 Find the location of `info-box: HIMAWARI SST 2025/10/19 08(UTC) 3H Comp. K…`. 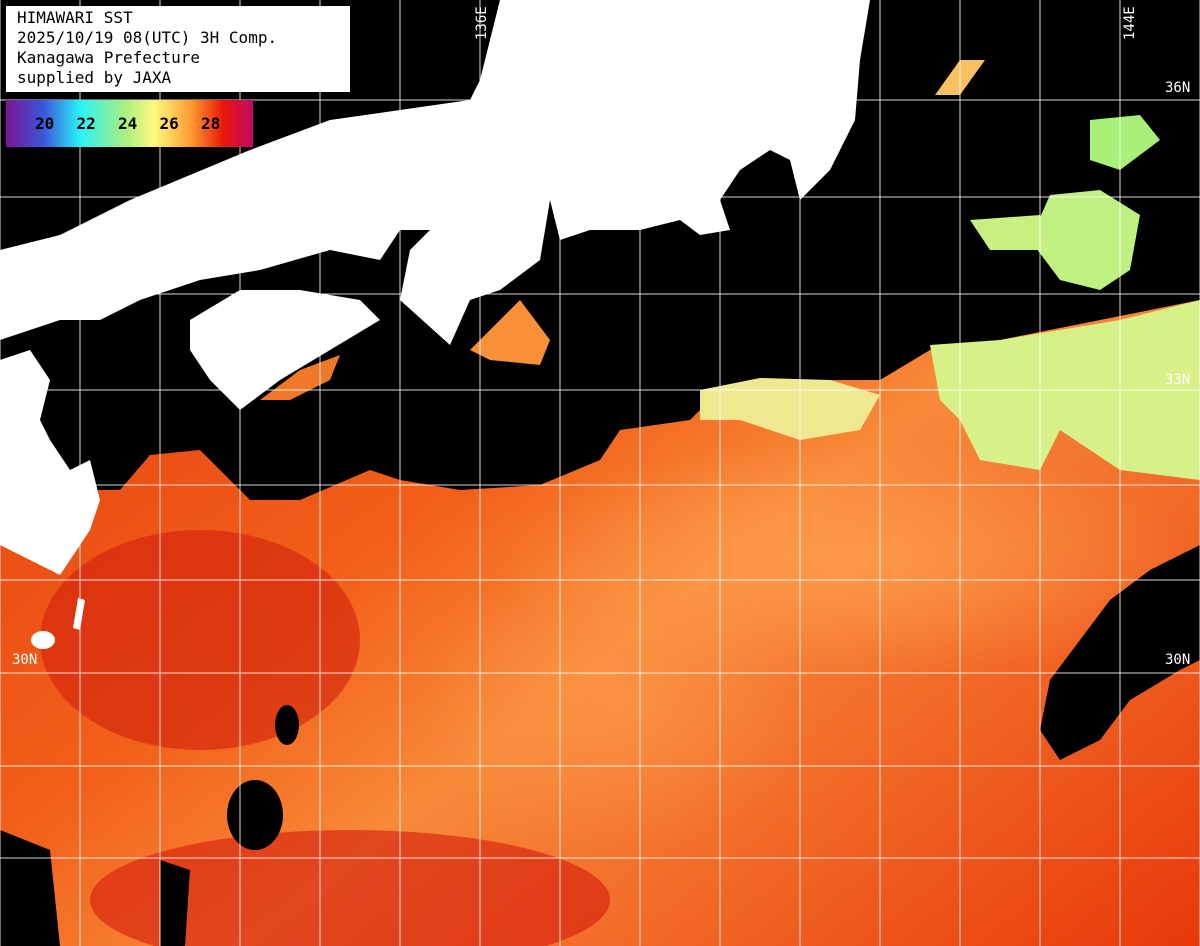

info-box: HIMAWARI SST 2025/10/19 08(UTC) 3H Comp. K… is located at coordinates (178, 49).